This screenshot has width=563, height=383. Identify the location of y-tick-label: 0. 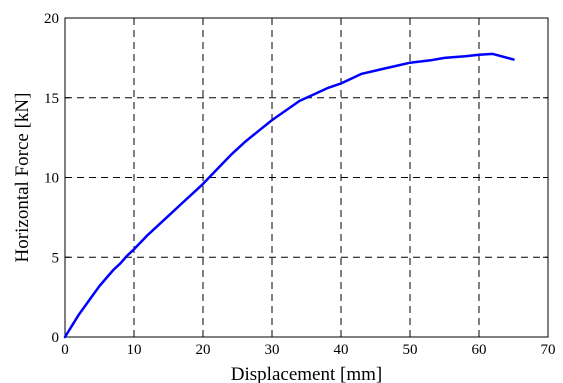
(56, 338).